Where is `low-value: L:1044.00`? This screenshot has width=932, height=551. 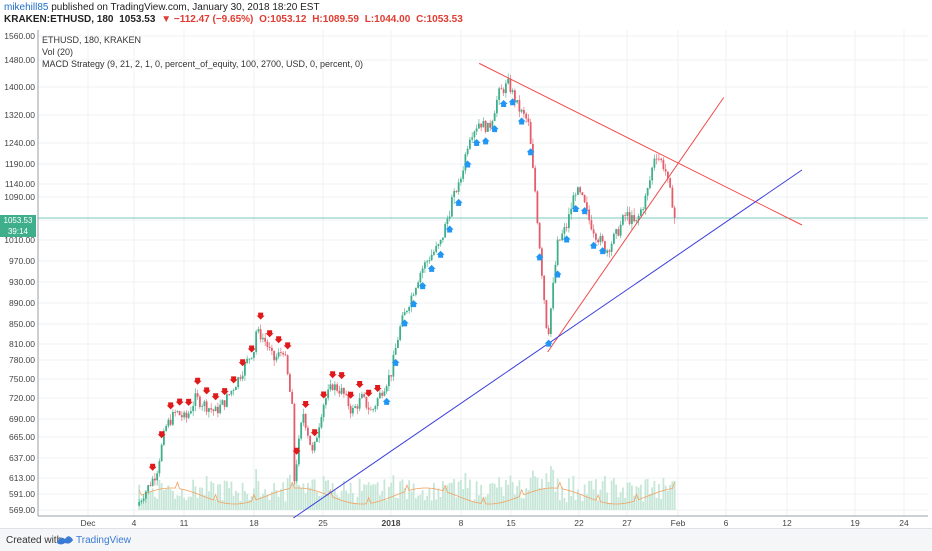 low-value: L:1044.00 is located at coordinates (387, 19).